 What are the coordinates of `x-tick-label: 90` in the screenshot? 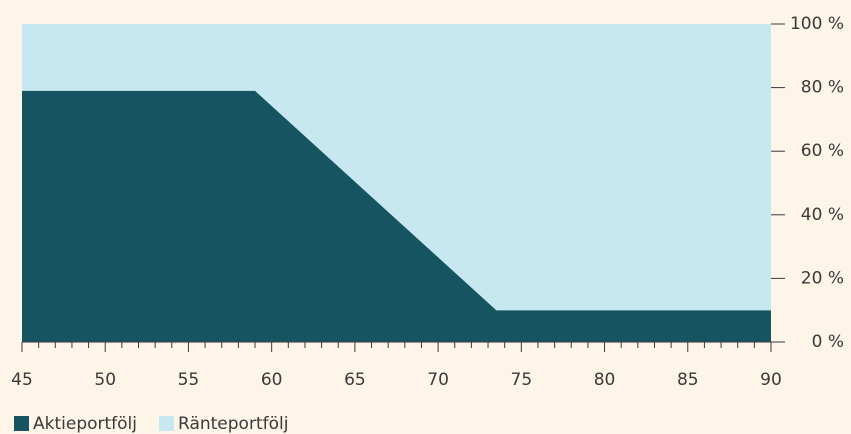 It's located at (771, 380).